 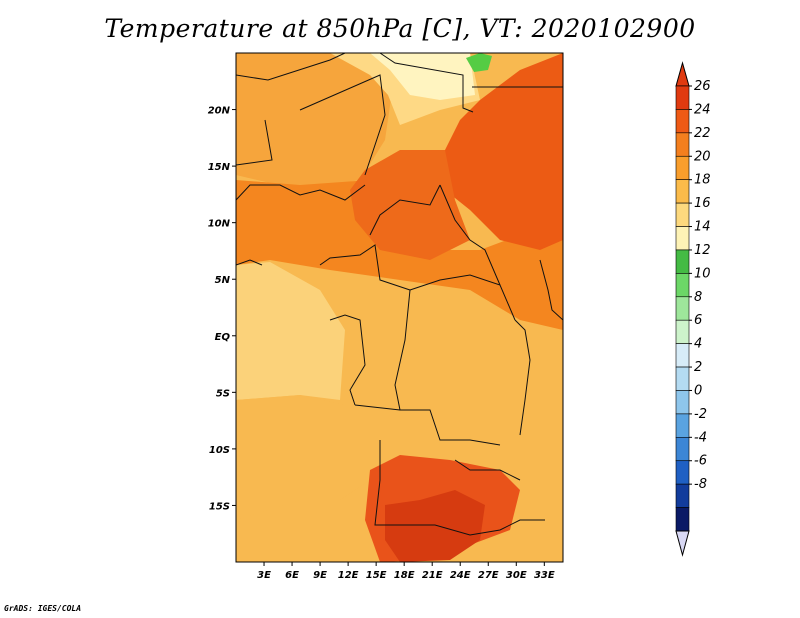 I want to click on colorbar-label: 10, so click(x=702, y=273).